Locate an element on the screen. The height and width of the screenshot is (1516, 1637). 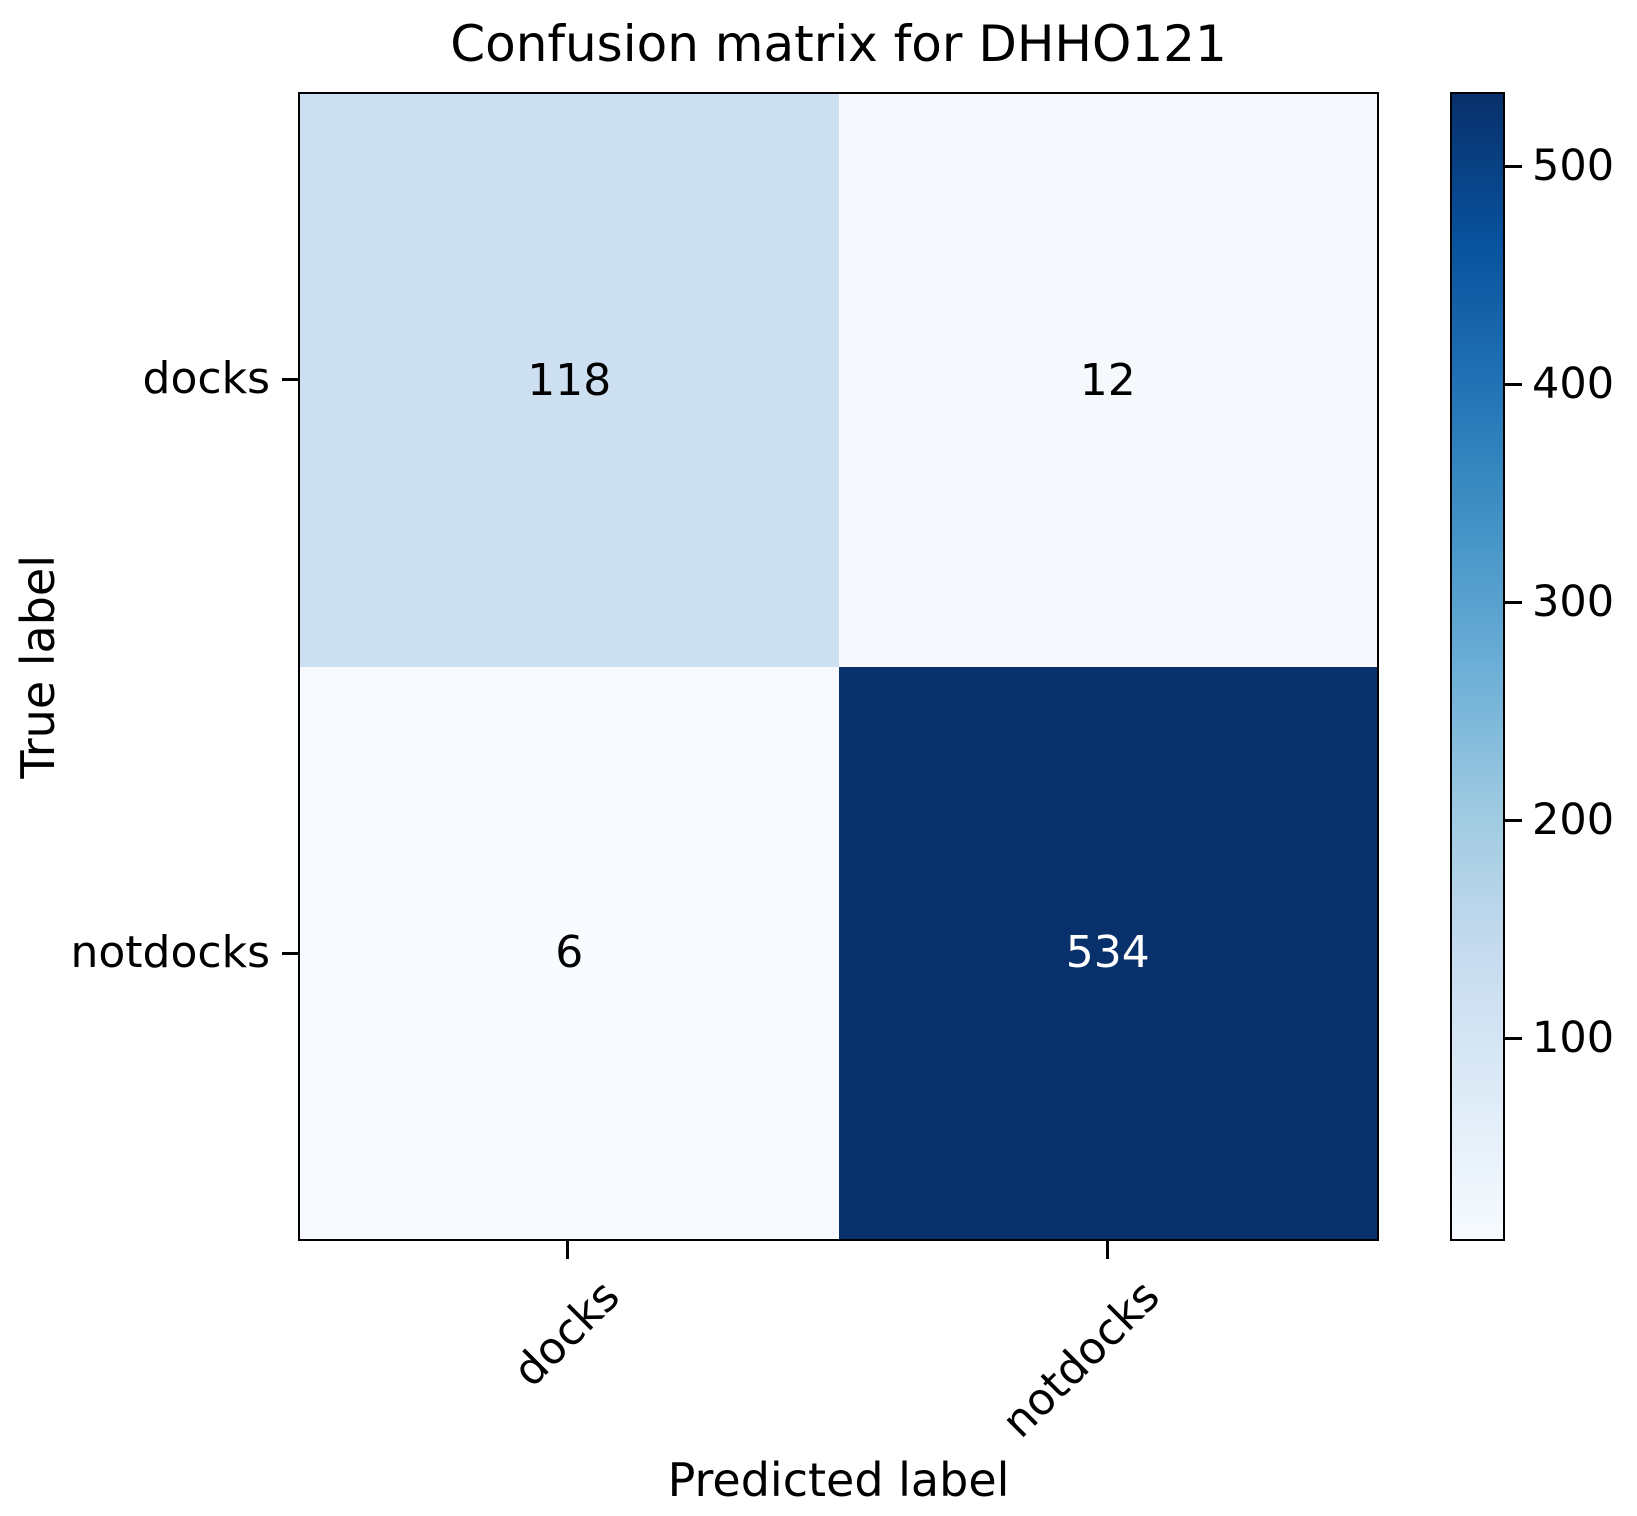
x-tick-mark-docks is located at coordinates (567, 1250).